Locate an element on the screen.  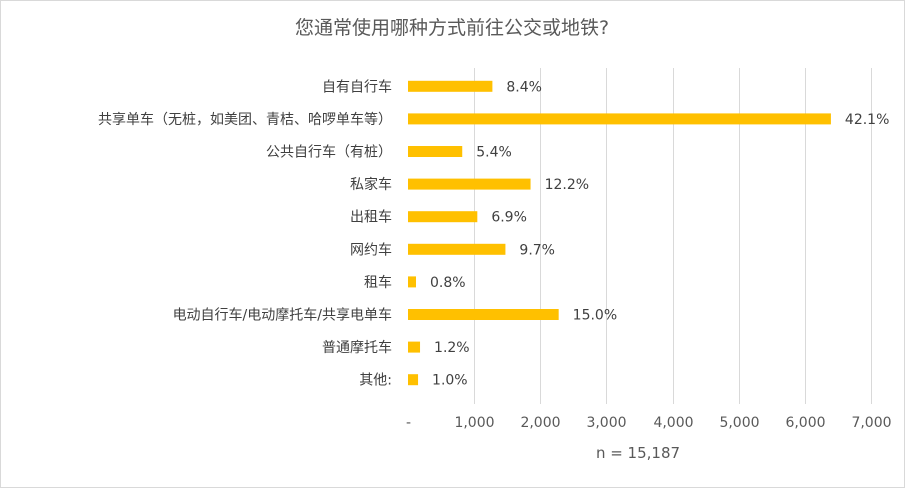
data-label: 6.9% is located at coordinates (509, 218).